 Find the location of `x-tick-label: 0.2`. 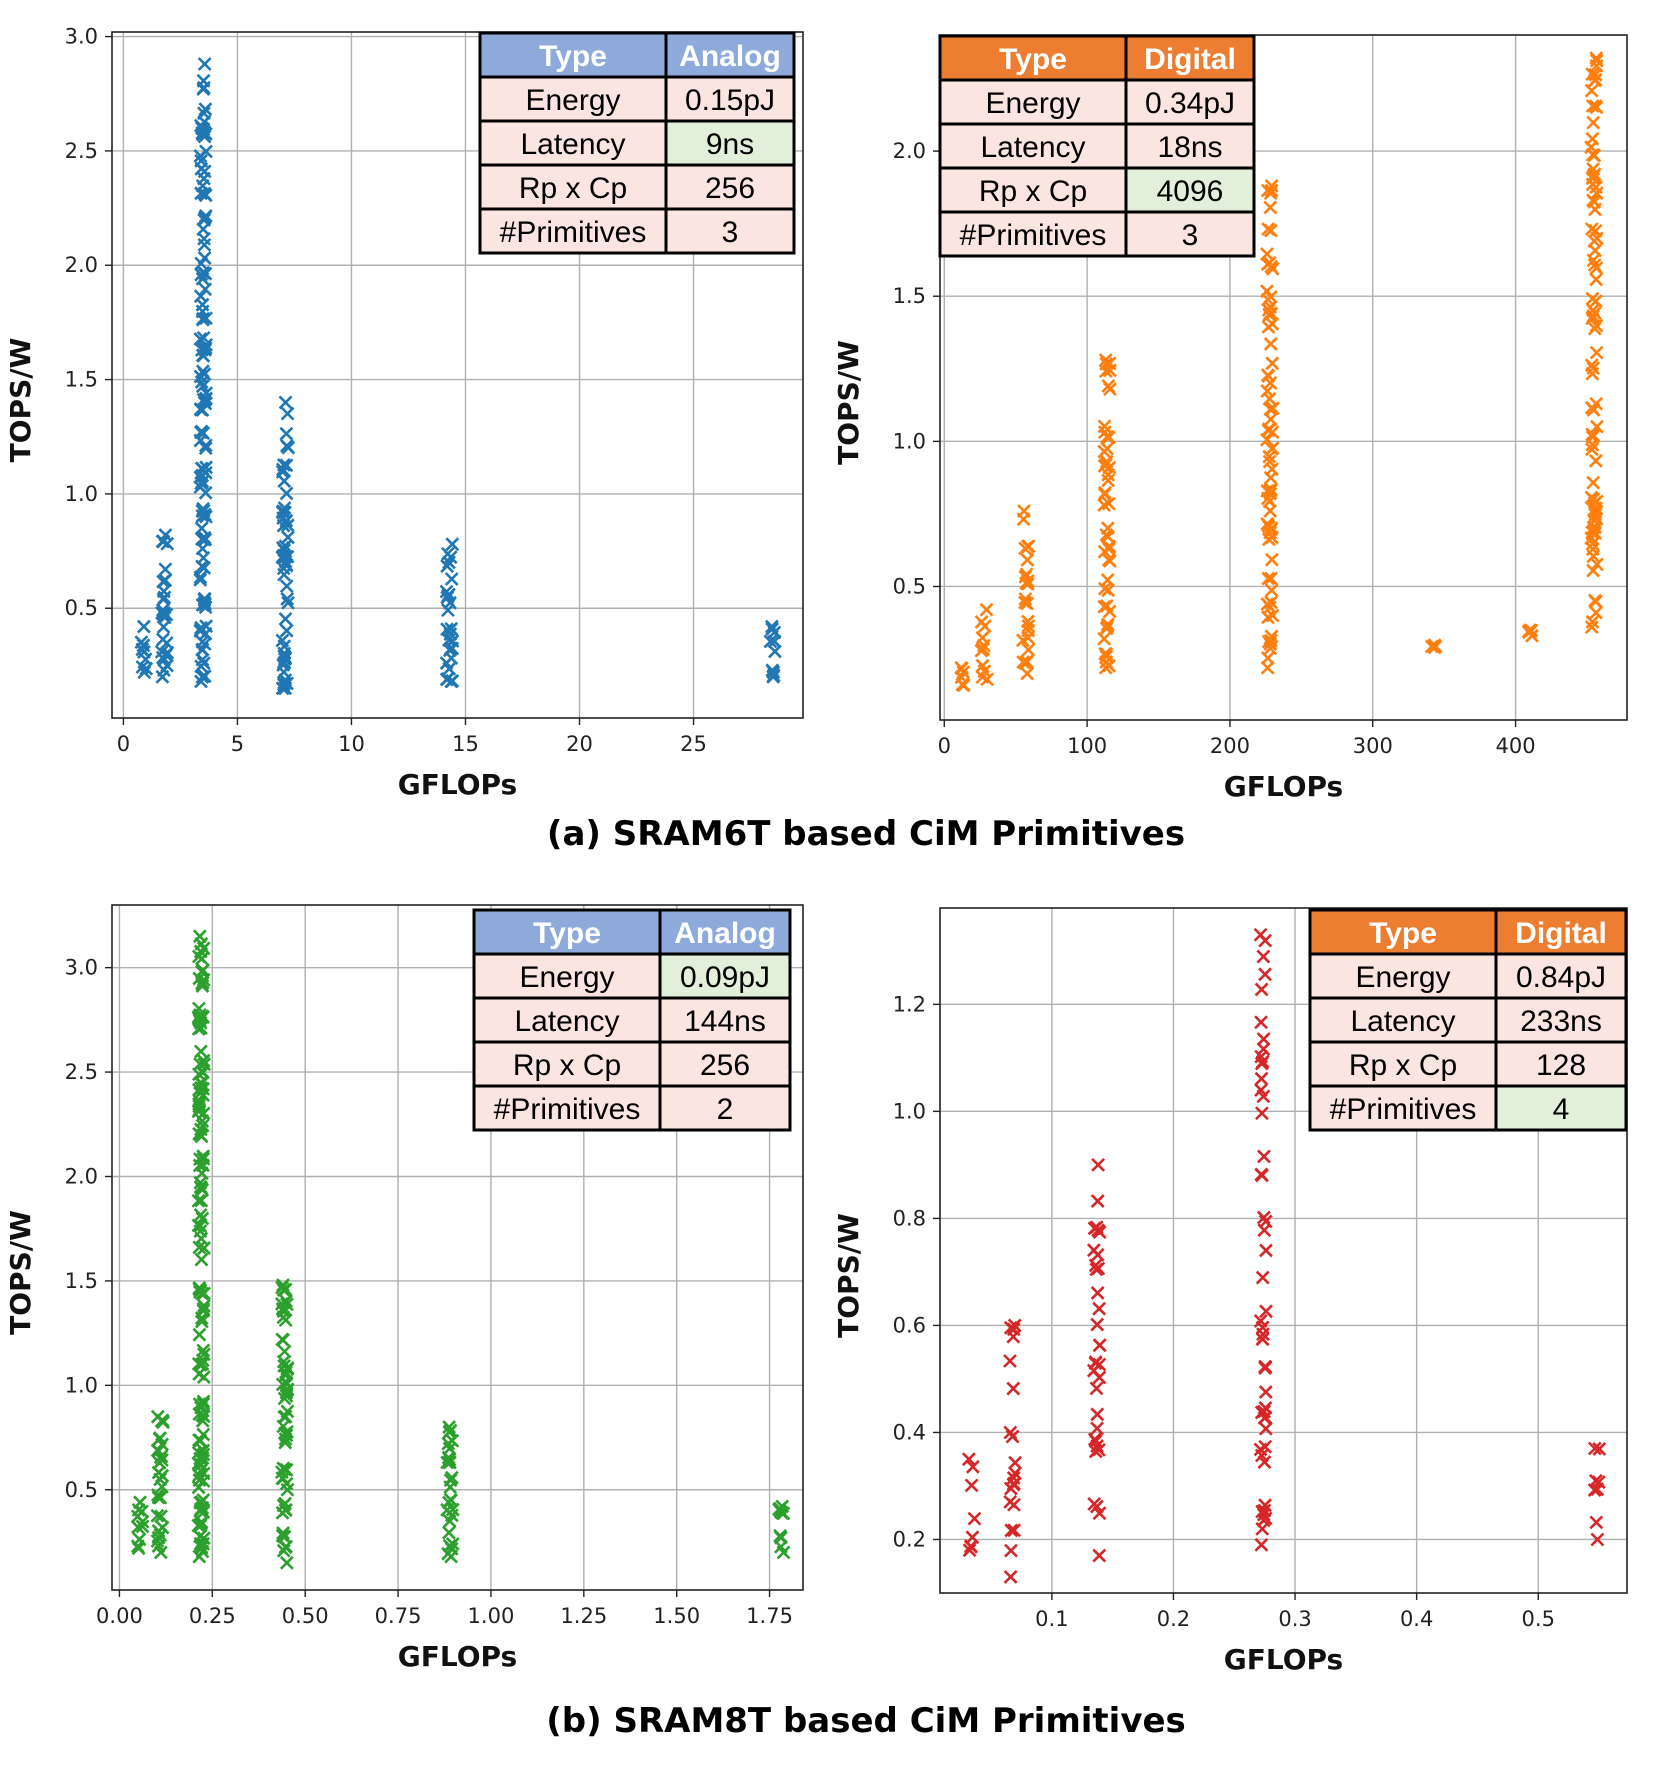

x-tick-label: 0.2 is located at coordinates (1173, 1619).